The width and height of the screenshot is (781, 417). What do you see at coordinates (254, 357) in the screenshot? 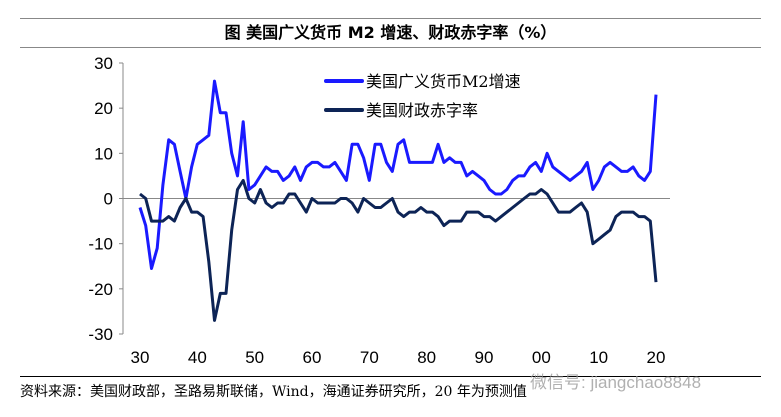
I see `x-tick-label: 50` at bounding box center [254, 357].